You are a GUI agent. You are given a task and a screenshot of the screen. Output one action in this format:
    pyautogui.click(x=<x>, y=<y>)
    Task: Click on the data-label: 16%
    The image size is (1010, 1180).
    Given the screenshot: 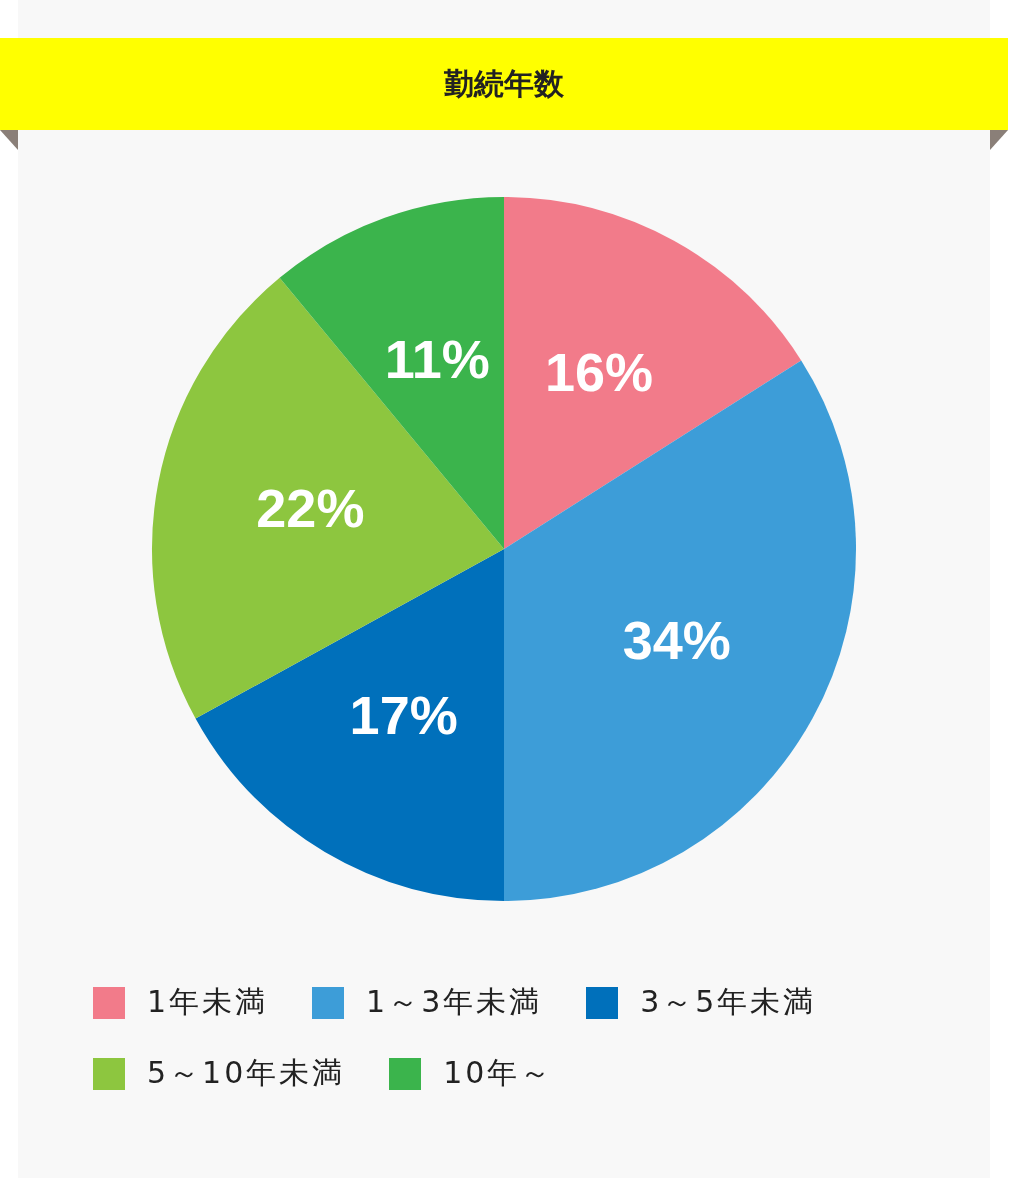 What is the action you would take?
    pyautogui.click(x=599, y=372)
    